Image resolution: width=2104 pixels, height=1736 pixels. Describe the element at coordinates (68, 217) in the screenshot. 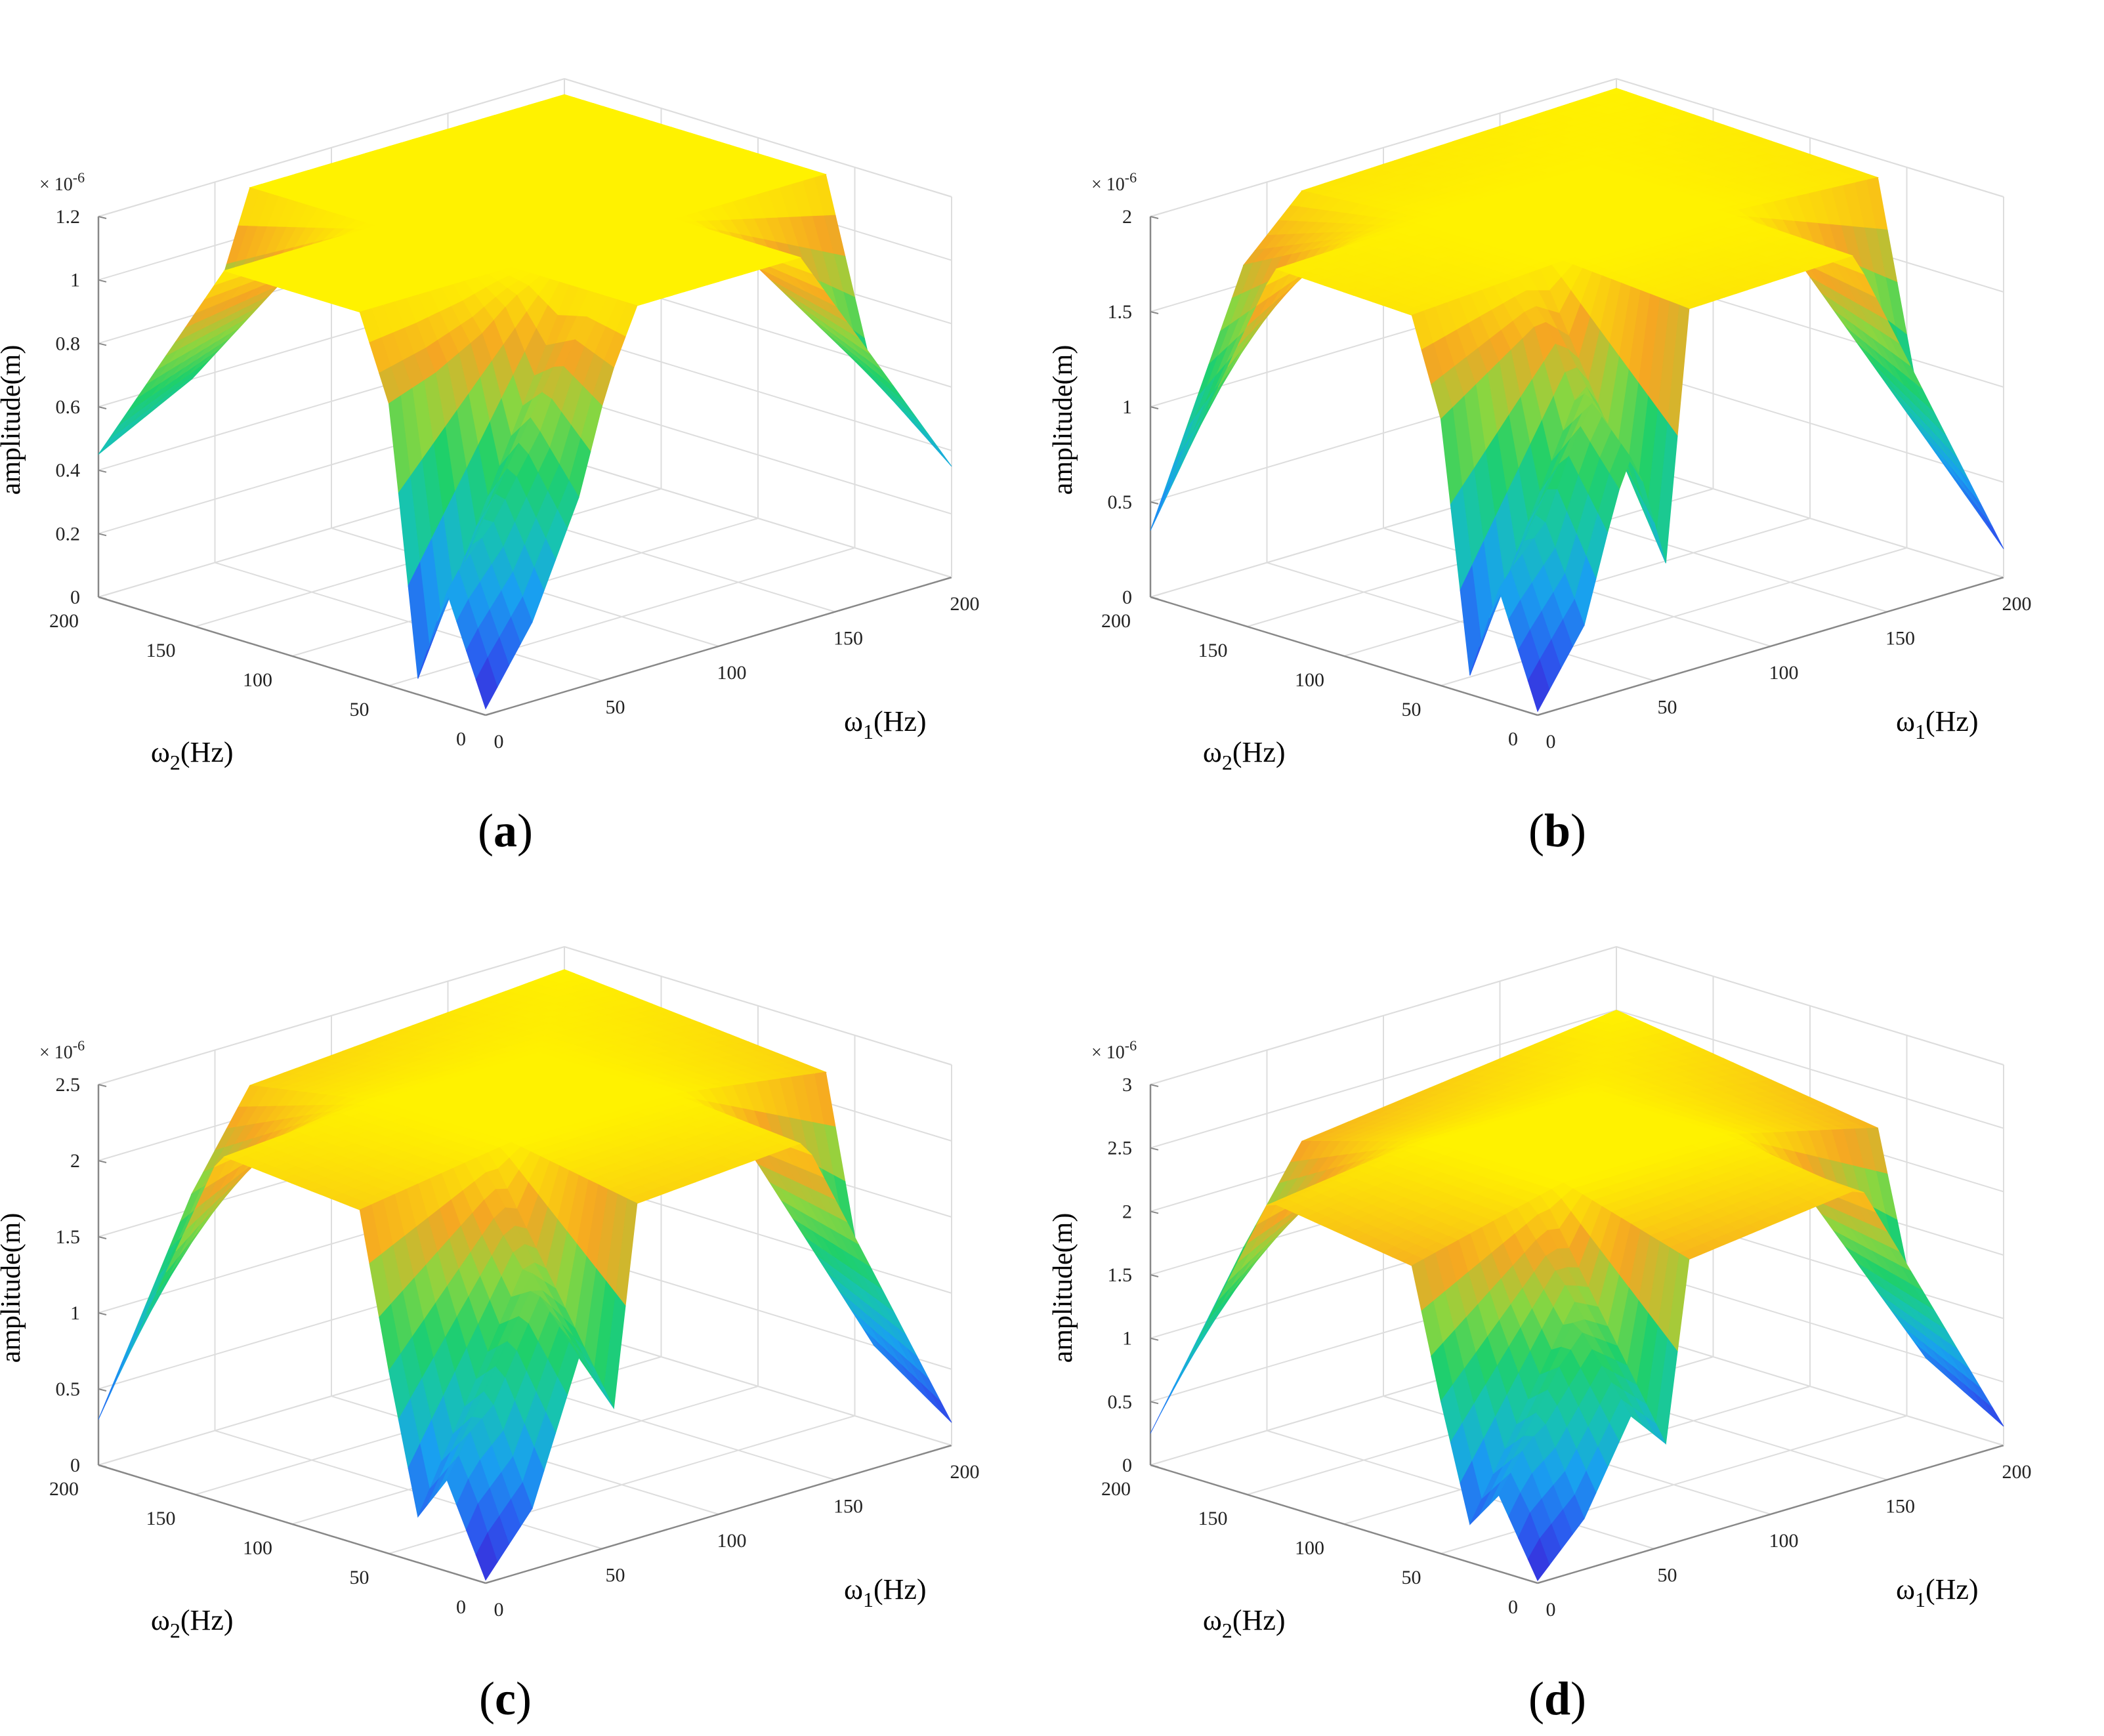

I see `z-tick-label: 1.2` at that location.